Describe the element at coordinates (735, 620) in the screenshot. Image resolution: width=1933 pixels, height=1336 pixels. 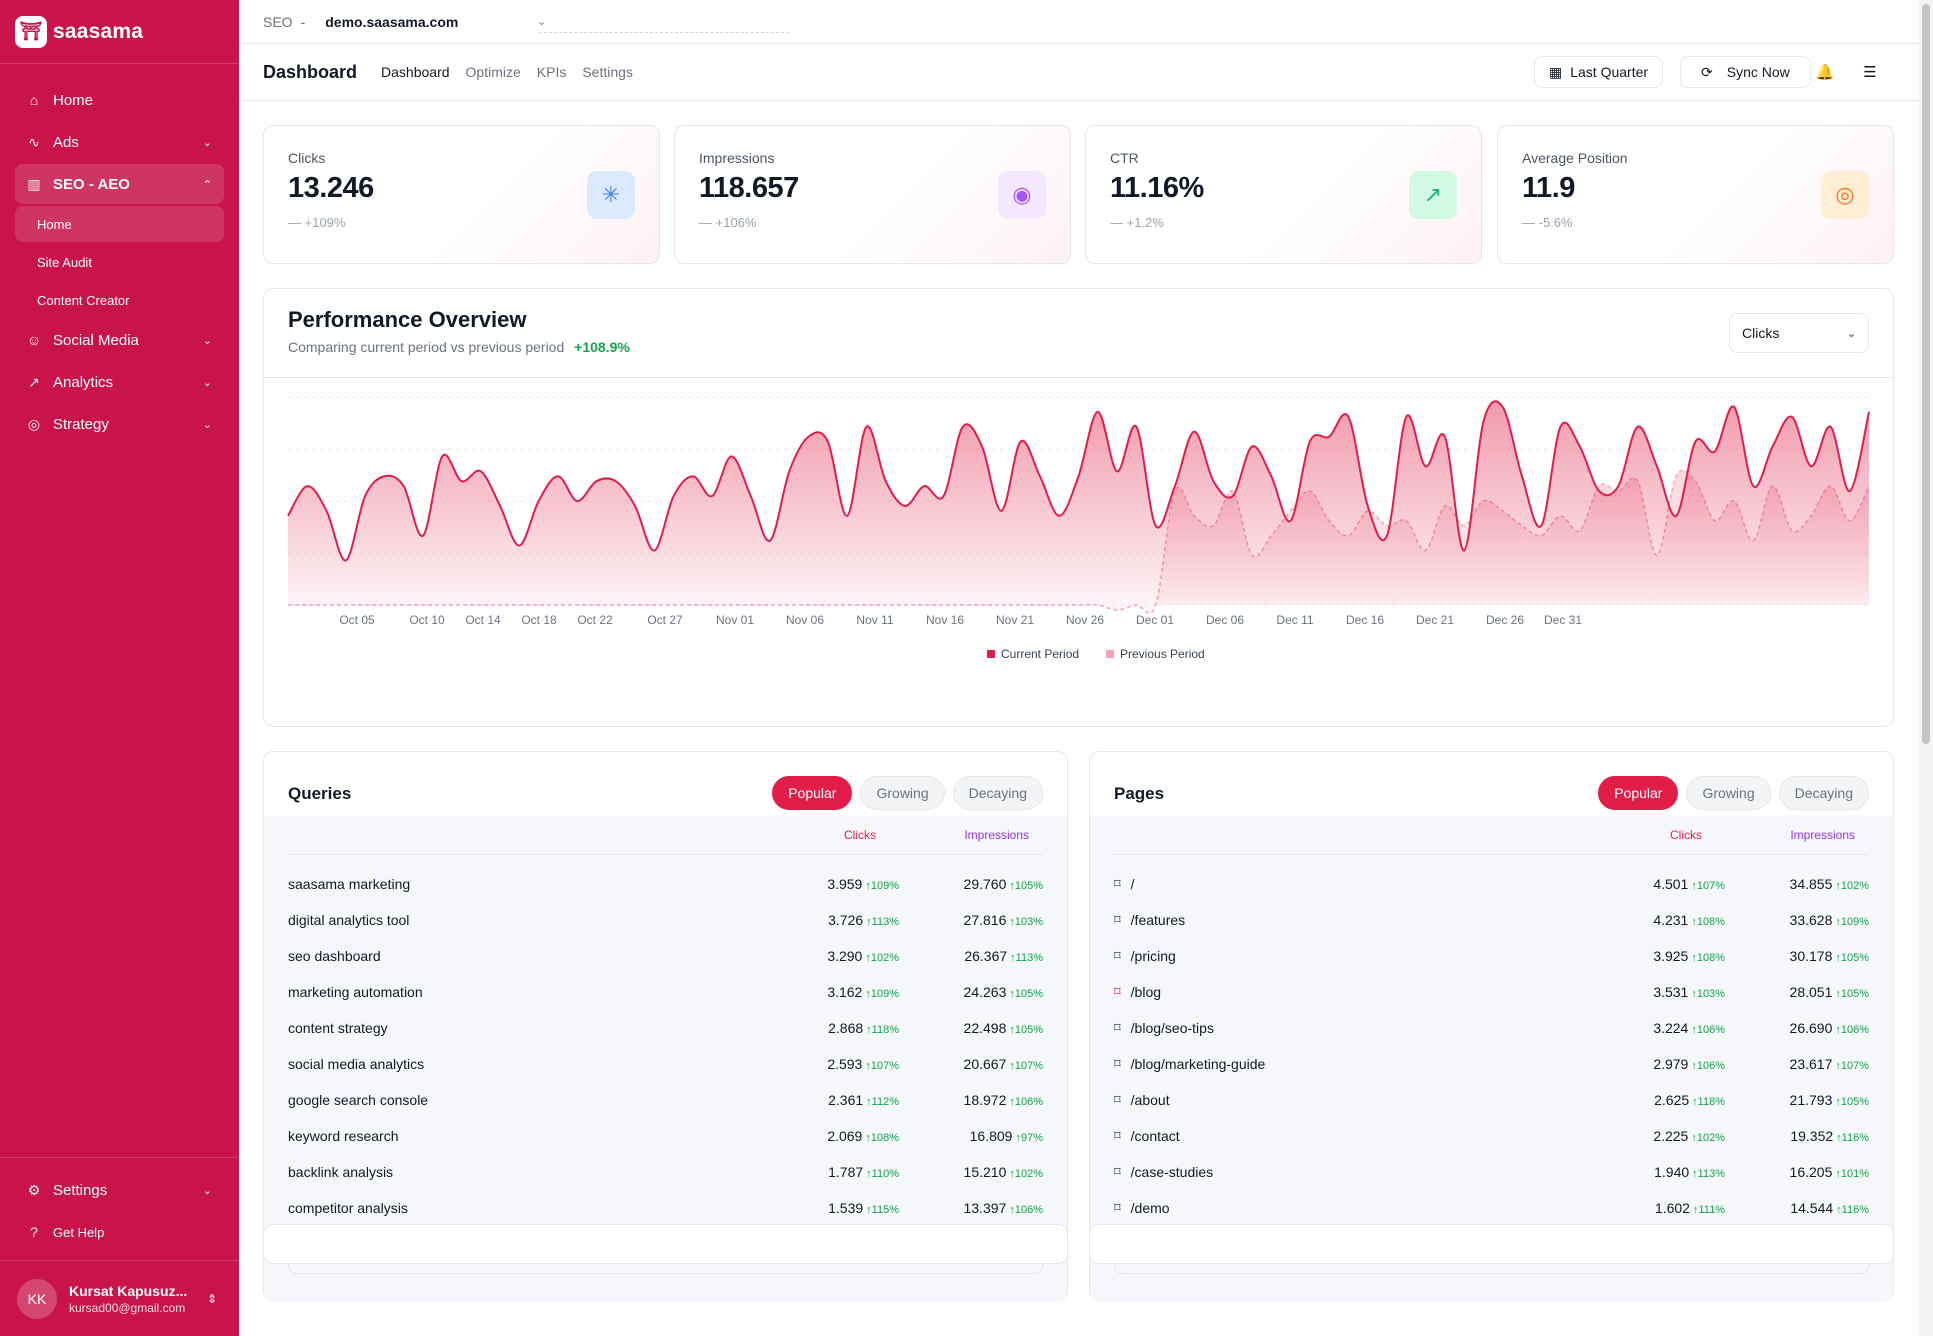
I see `x-tick-label: Nov 01` at that location.